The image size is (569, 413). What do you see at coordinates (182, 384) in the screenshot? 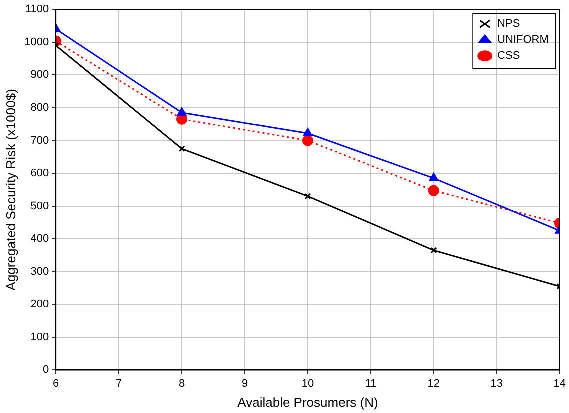
I see `x-tick-label: 8` at bounding box center [182, 384].